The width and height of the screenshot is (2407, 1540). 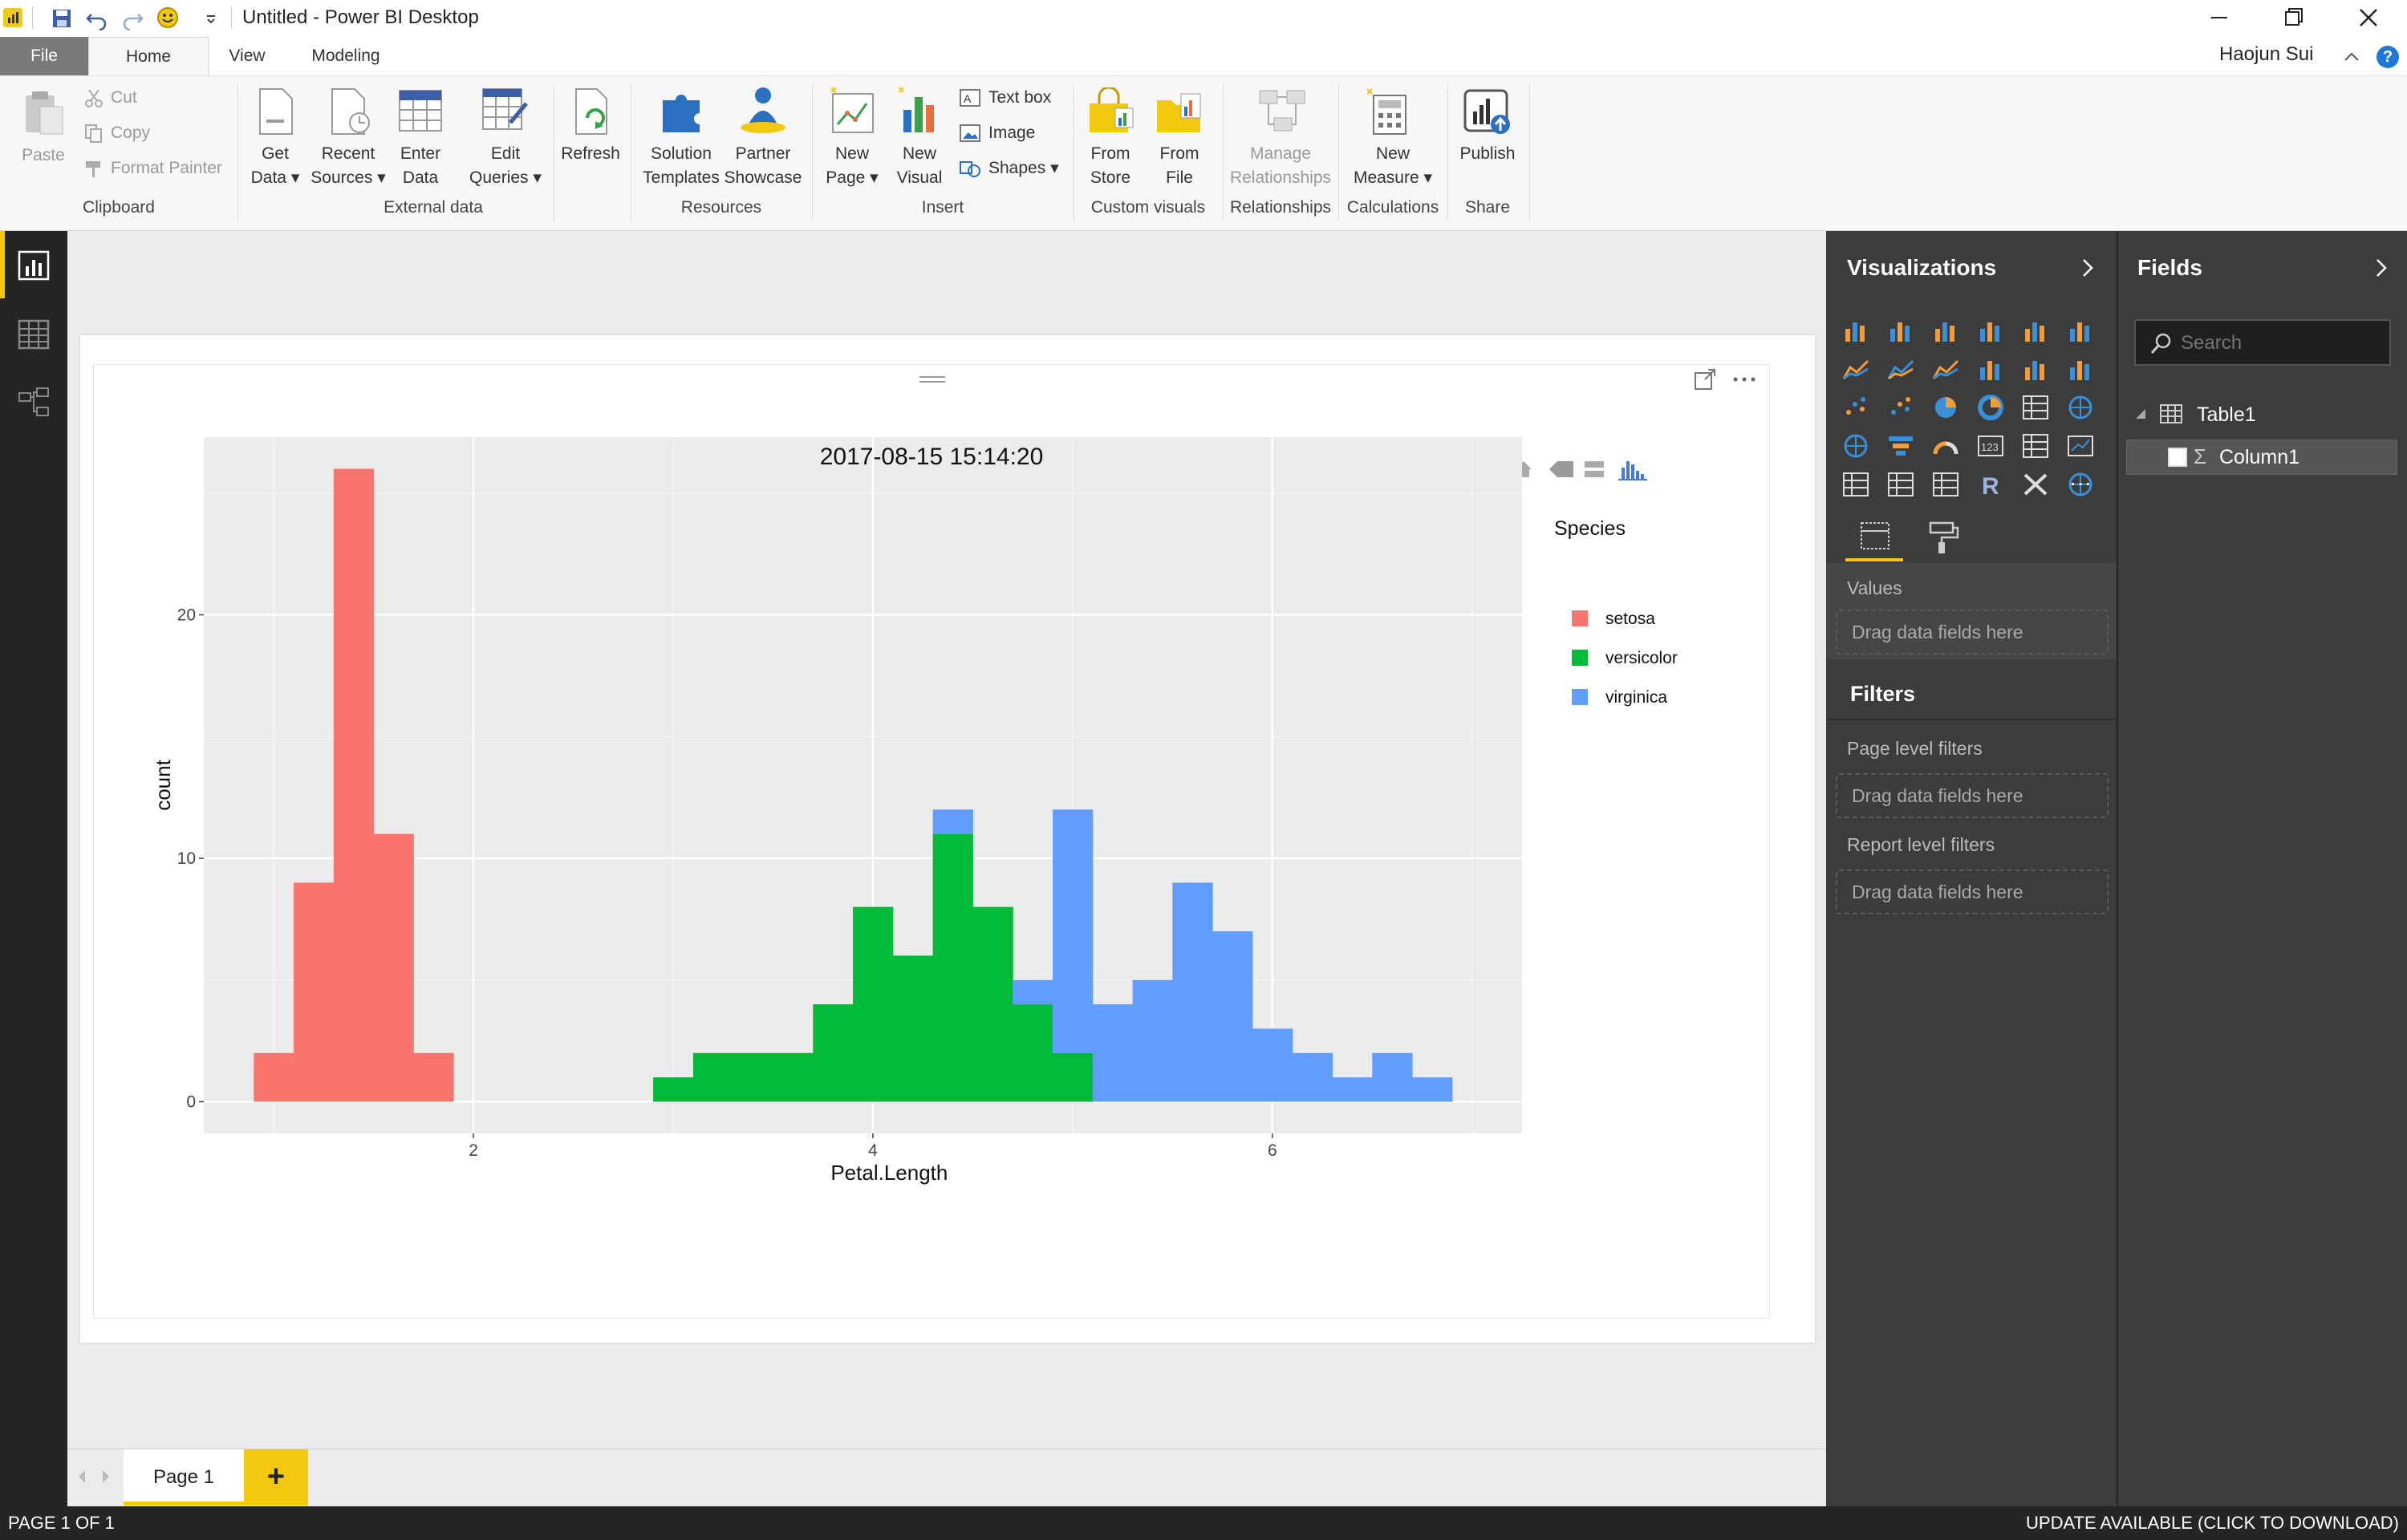 I want to click on page-filters-drop-zone: Drag data fields here, so click(x=1973, y=796).